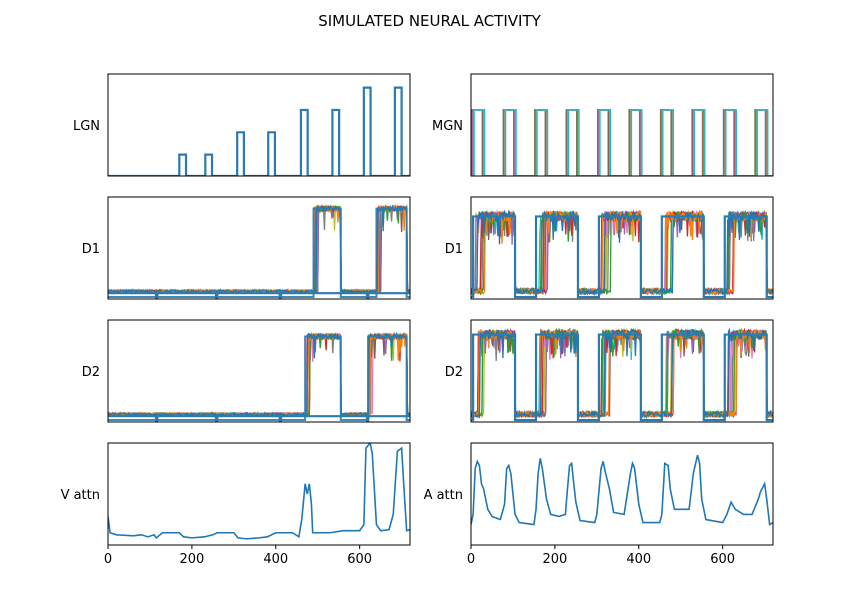 The width and height of the screenshot is (859, 613). Describe the element at coordinates (722, 559) in the screenshot. I see `xtick-label-a-attn-600: 600` at that location.